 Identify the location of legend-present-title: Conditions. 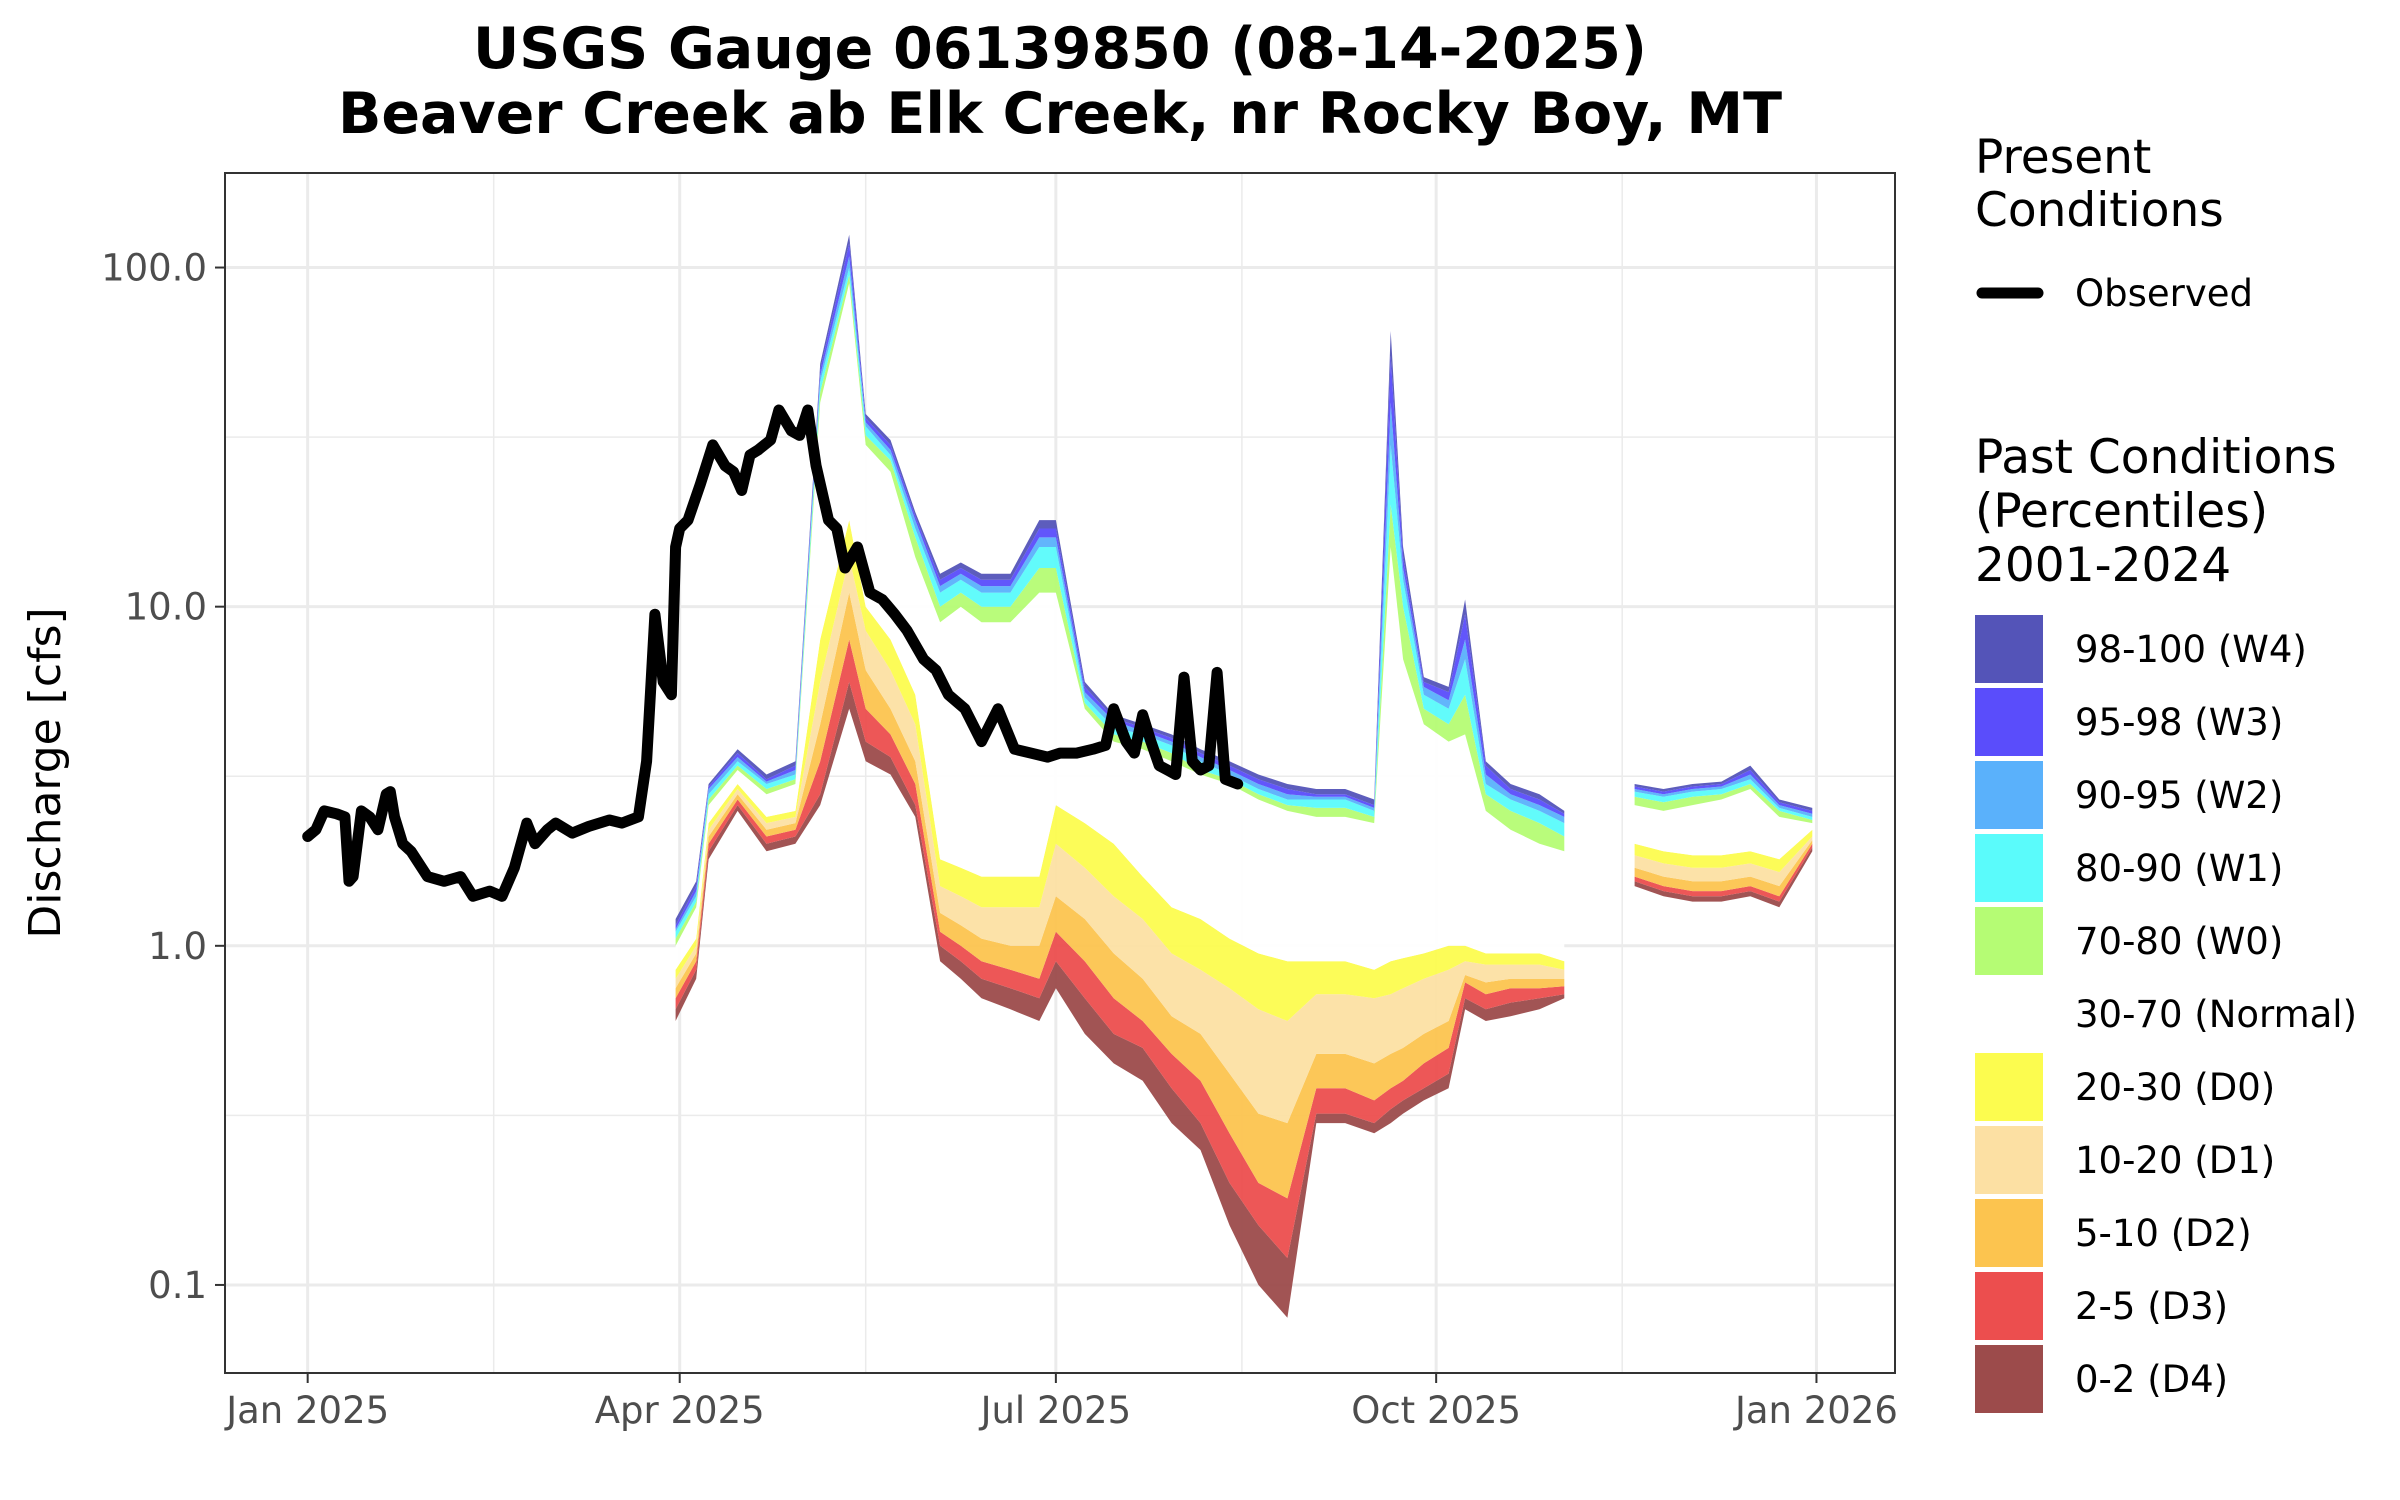
(2099, 210).